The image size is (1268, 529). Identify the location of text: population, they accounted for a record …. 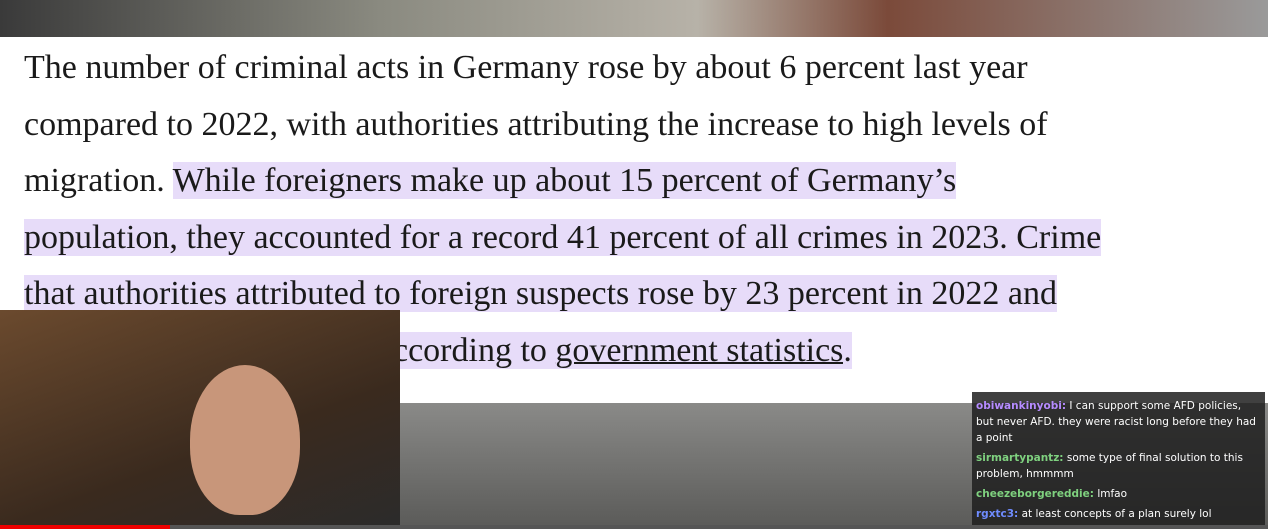
(563, 237).